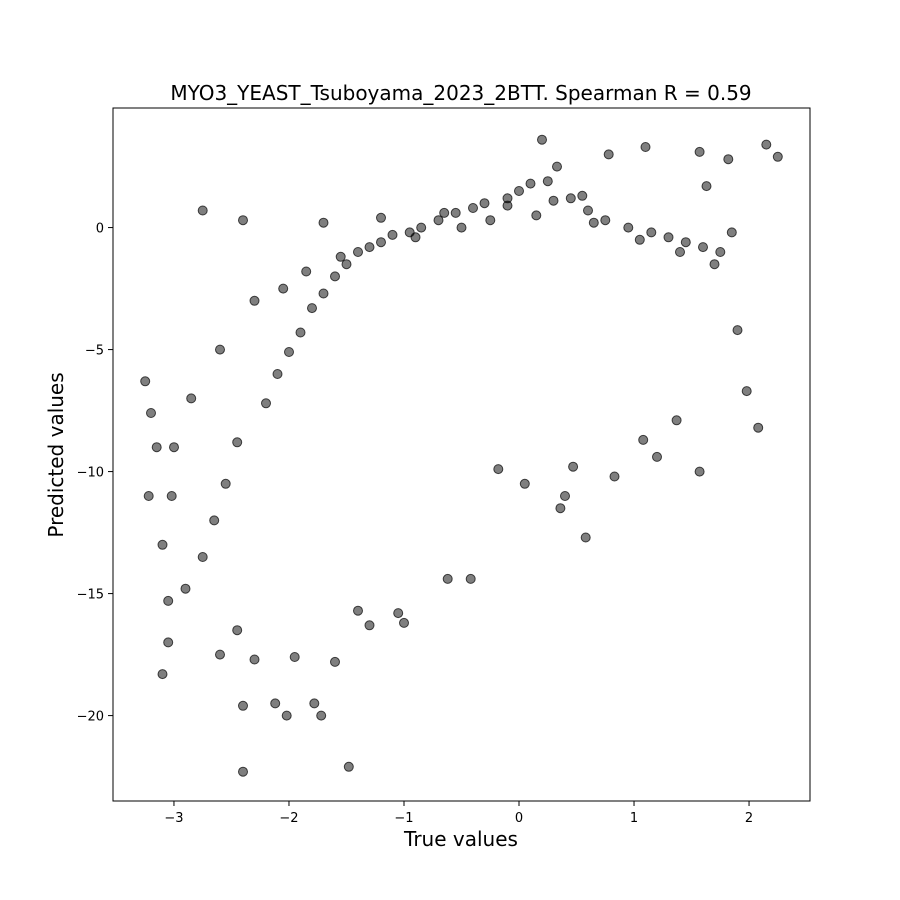 This screenshot has width=900, height=900. What do you see at coordinates (56, 454) in the screenshot?
I see `y-axis-label: Predicted values` at bounding box center [56, 454].